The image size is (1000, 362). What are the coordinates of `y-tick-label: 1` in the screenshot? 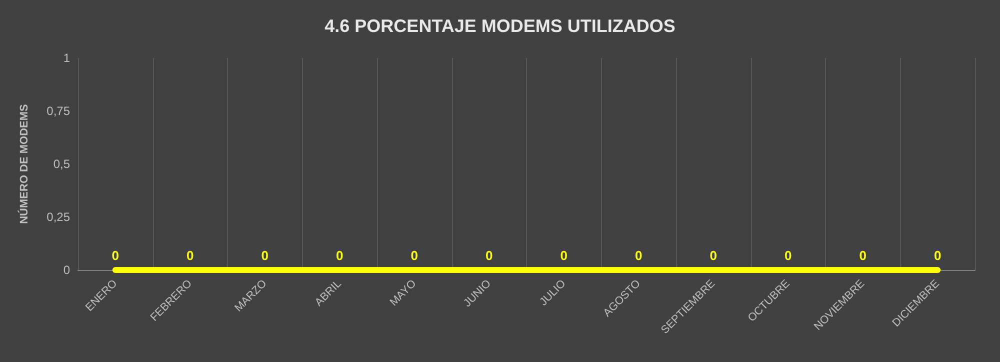 It's located at (66, 58).